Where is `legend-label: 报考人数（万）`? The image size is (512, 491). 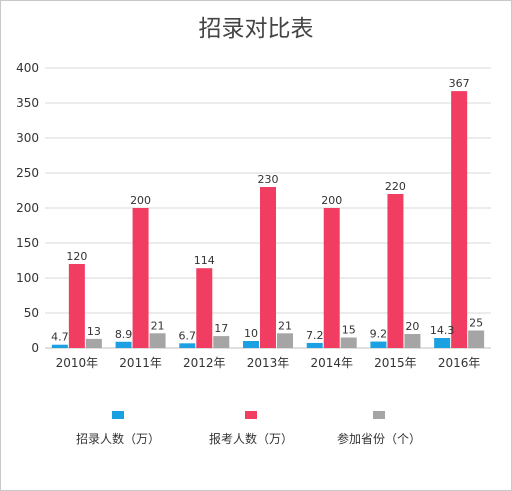 legend-label: 报考人数（万） is located at coordinates (251, 438).